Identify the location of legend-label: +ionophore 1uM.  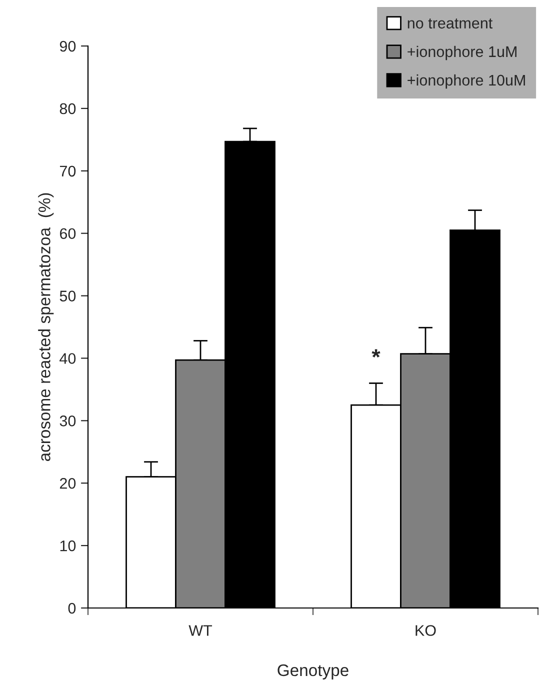
(462, 53).